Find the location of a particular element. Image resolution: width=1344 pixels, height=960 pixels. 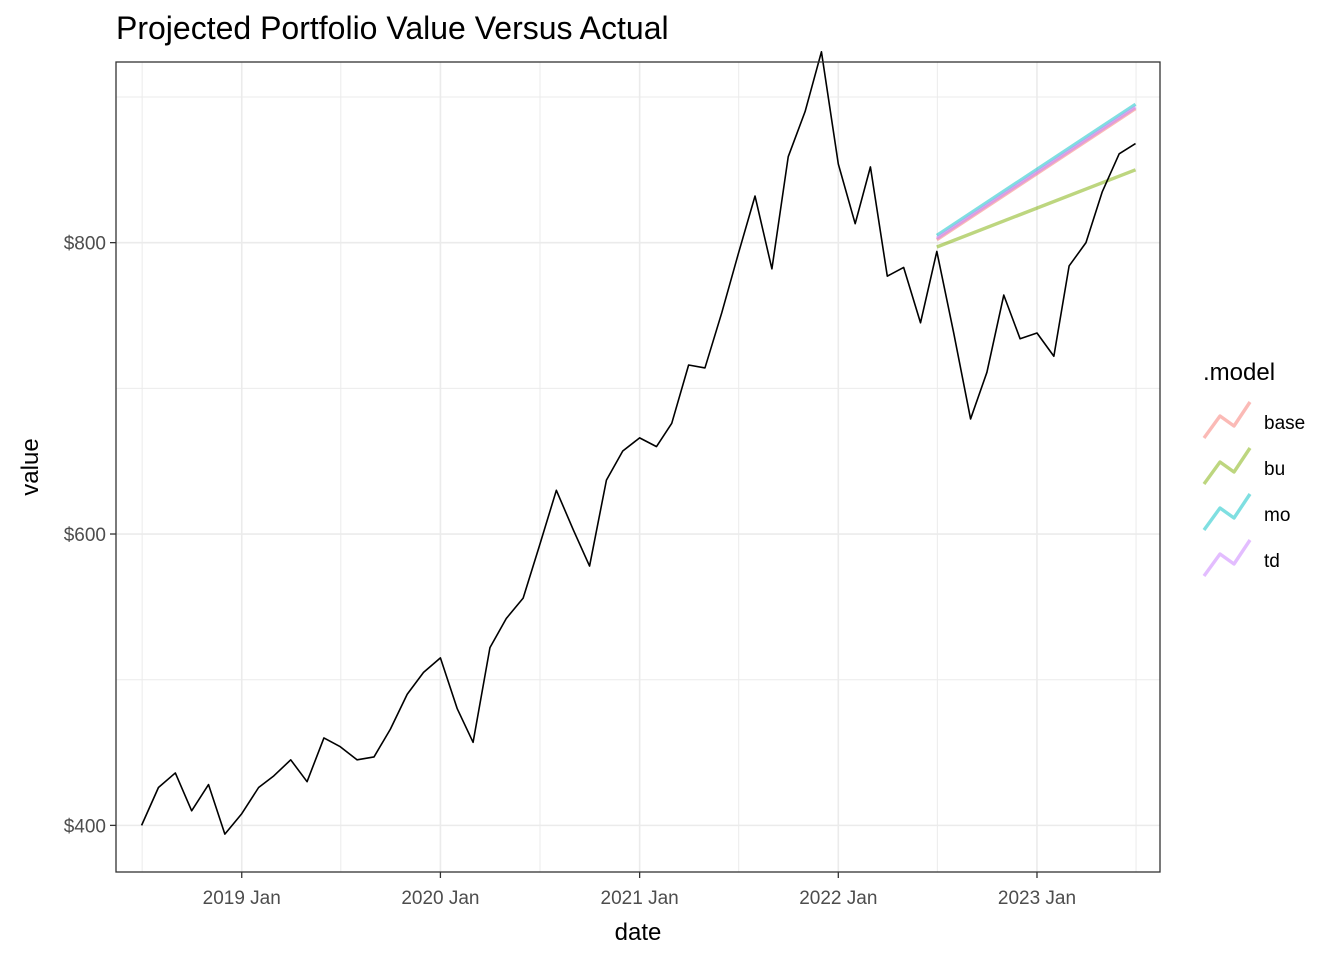

series-line-td is located at coordinates (1036, 172).